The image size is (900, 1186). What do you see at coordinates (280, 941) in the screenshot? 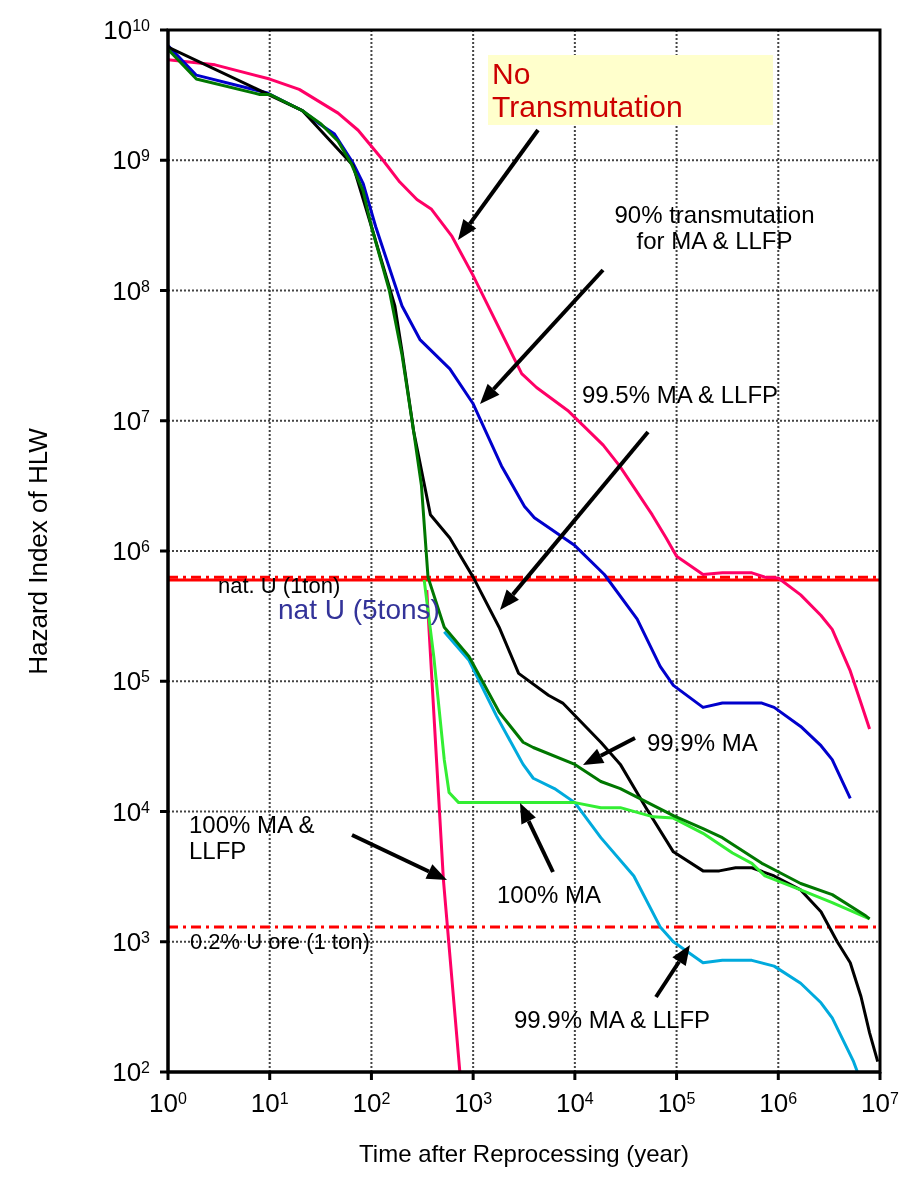
I see `ref-line-label: 0.2% U ore (1 ton)` at bounding box center [280, 941].